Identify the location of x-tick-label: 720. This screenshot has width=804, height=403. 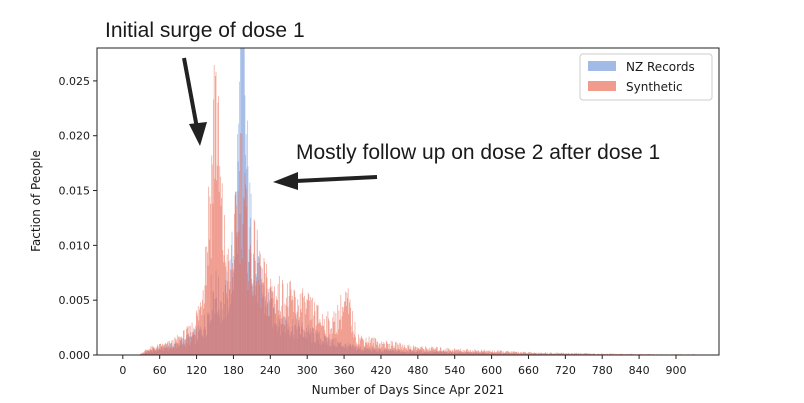
(565, 370).